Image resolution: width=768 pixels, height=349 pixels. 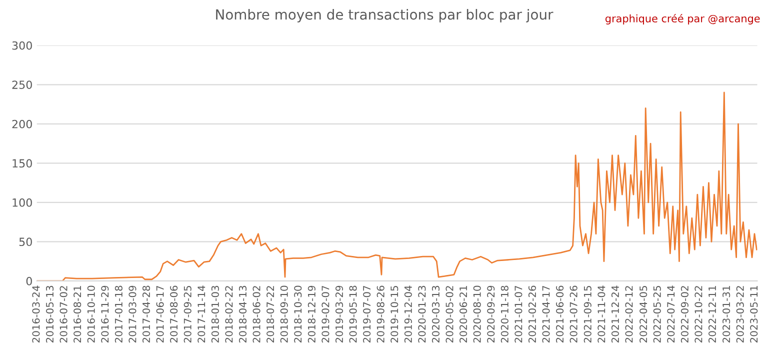 I want to click on y-tick-label: 0, so click(x=29, y=281).